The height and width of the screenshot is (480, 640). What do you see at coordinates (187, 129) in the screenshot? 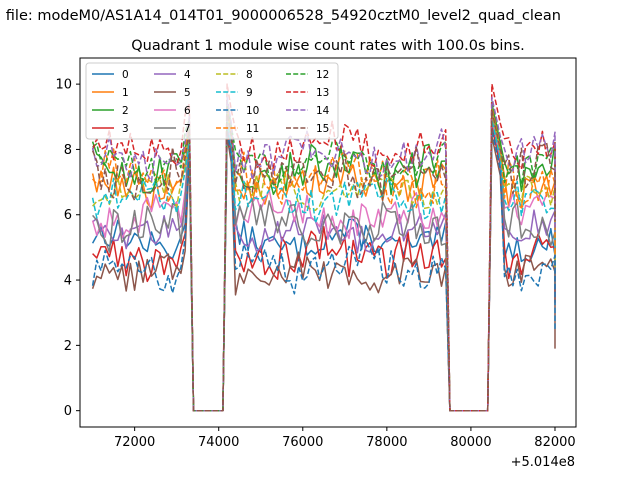
I see `legend-label-7: 7` at bounding box center [187, 129].